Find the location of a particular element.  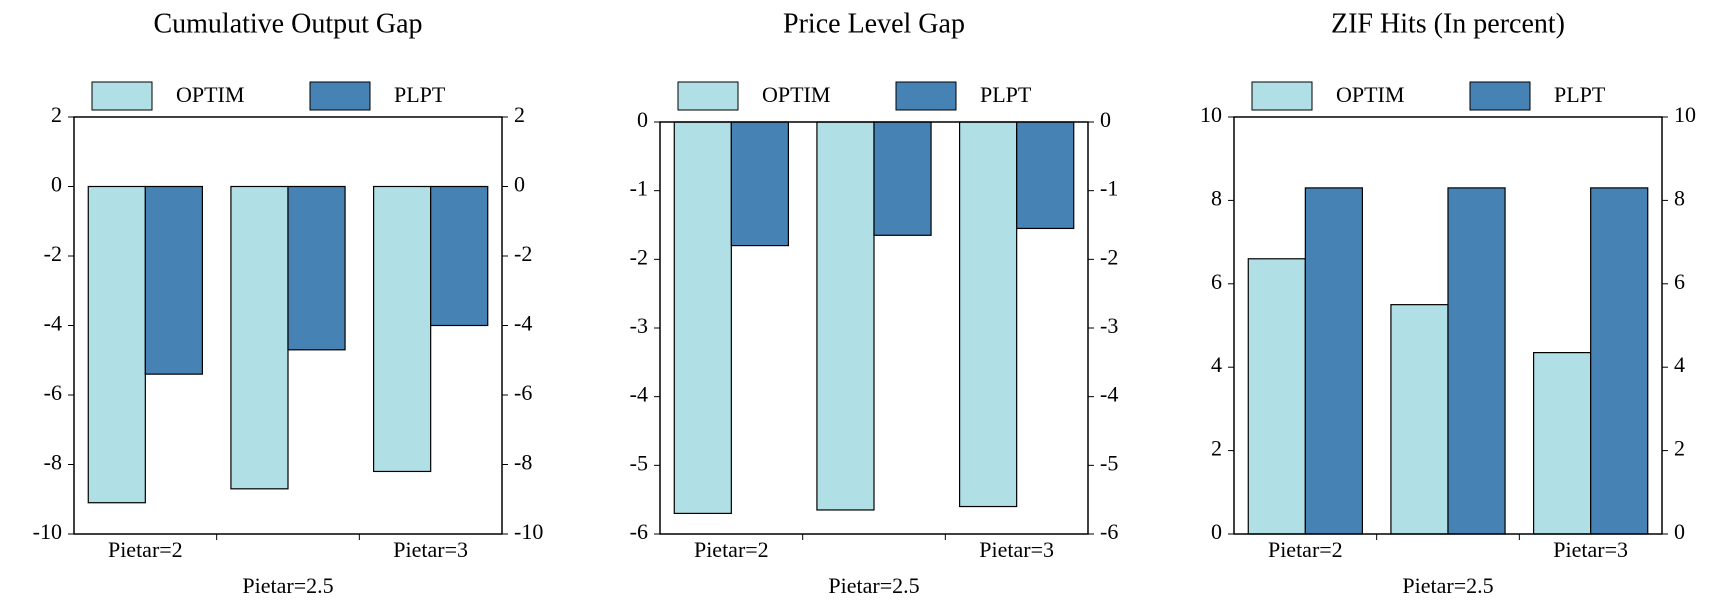

y-tick-label: -10 is located at coordinates (47, 531).